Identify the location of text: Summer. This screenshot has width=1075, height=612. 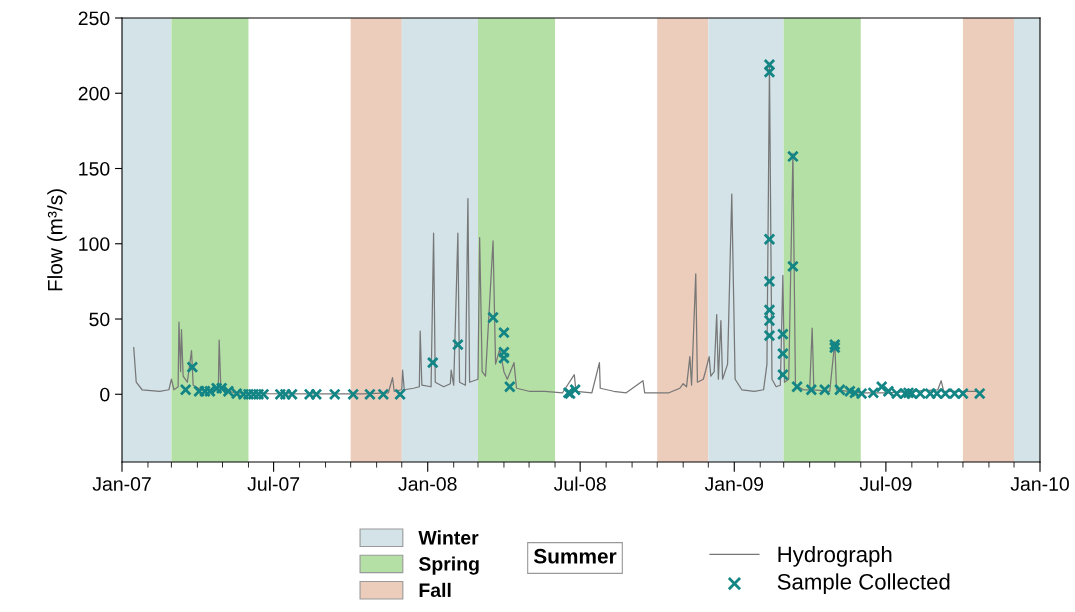
(575, 556).